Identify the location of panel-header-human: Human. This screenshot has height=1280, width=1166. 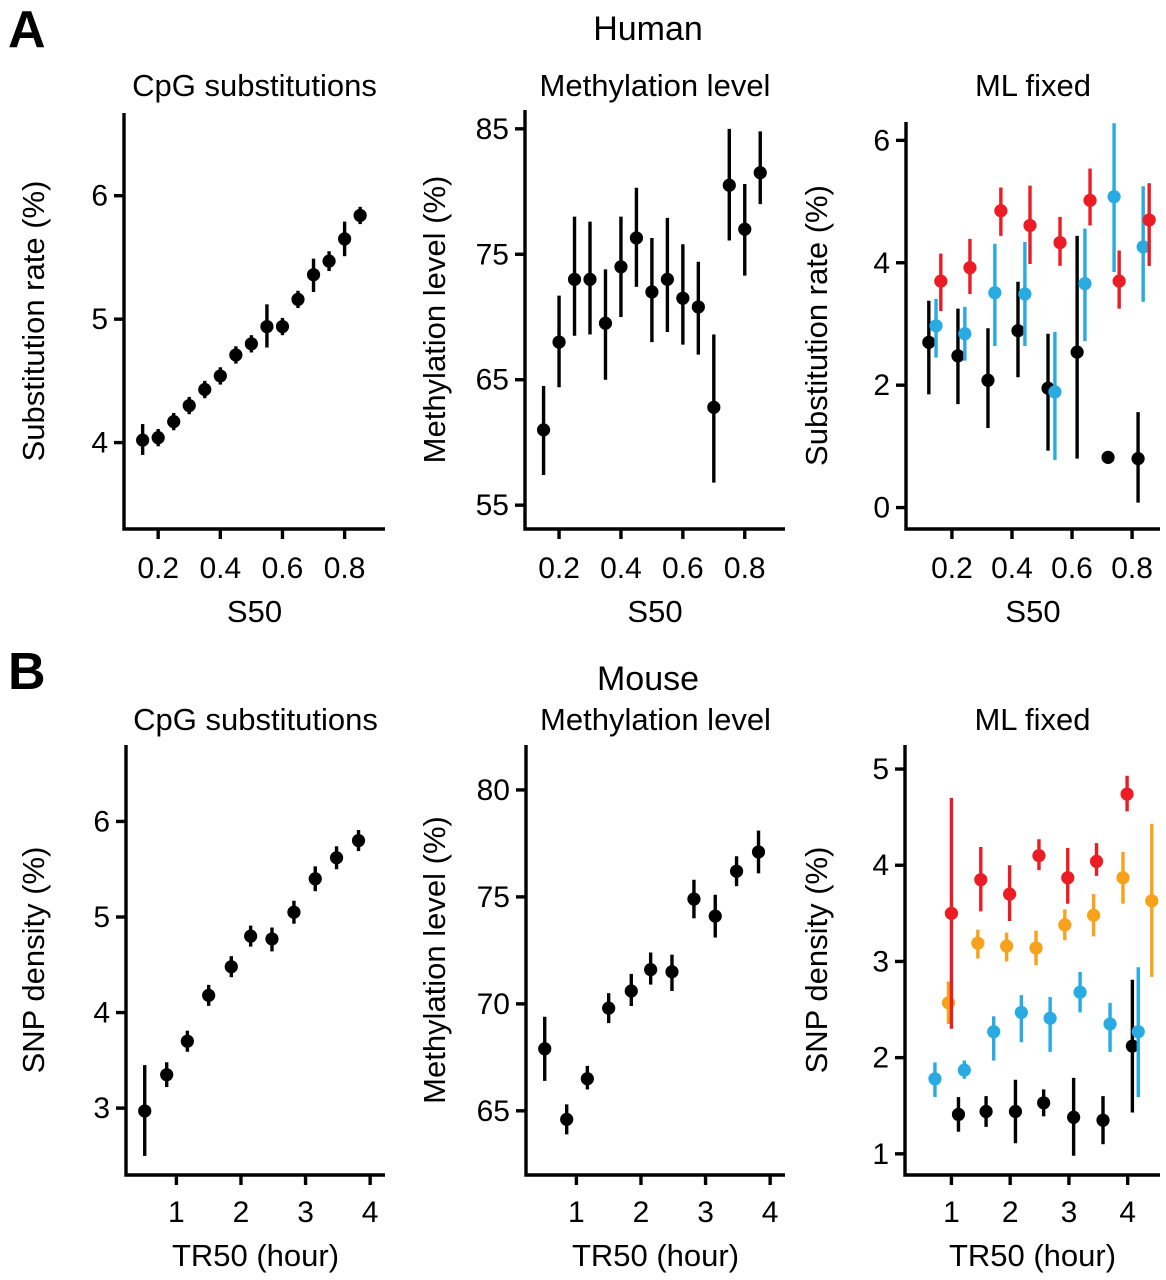
(648, 29).